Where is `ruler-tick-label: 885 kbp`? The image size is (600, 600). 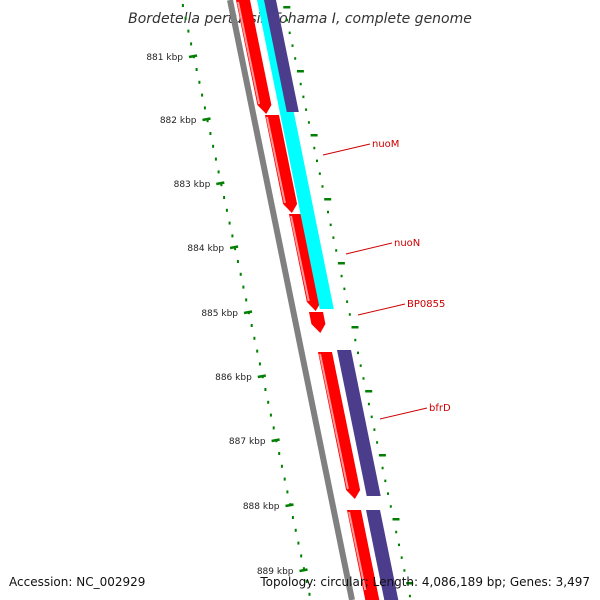 ruler-tick-label: 885 kbp is located at coordinates (219, 314).